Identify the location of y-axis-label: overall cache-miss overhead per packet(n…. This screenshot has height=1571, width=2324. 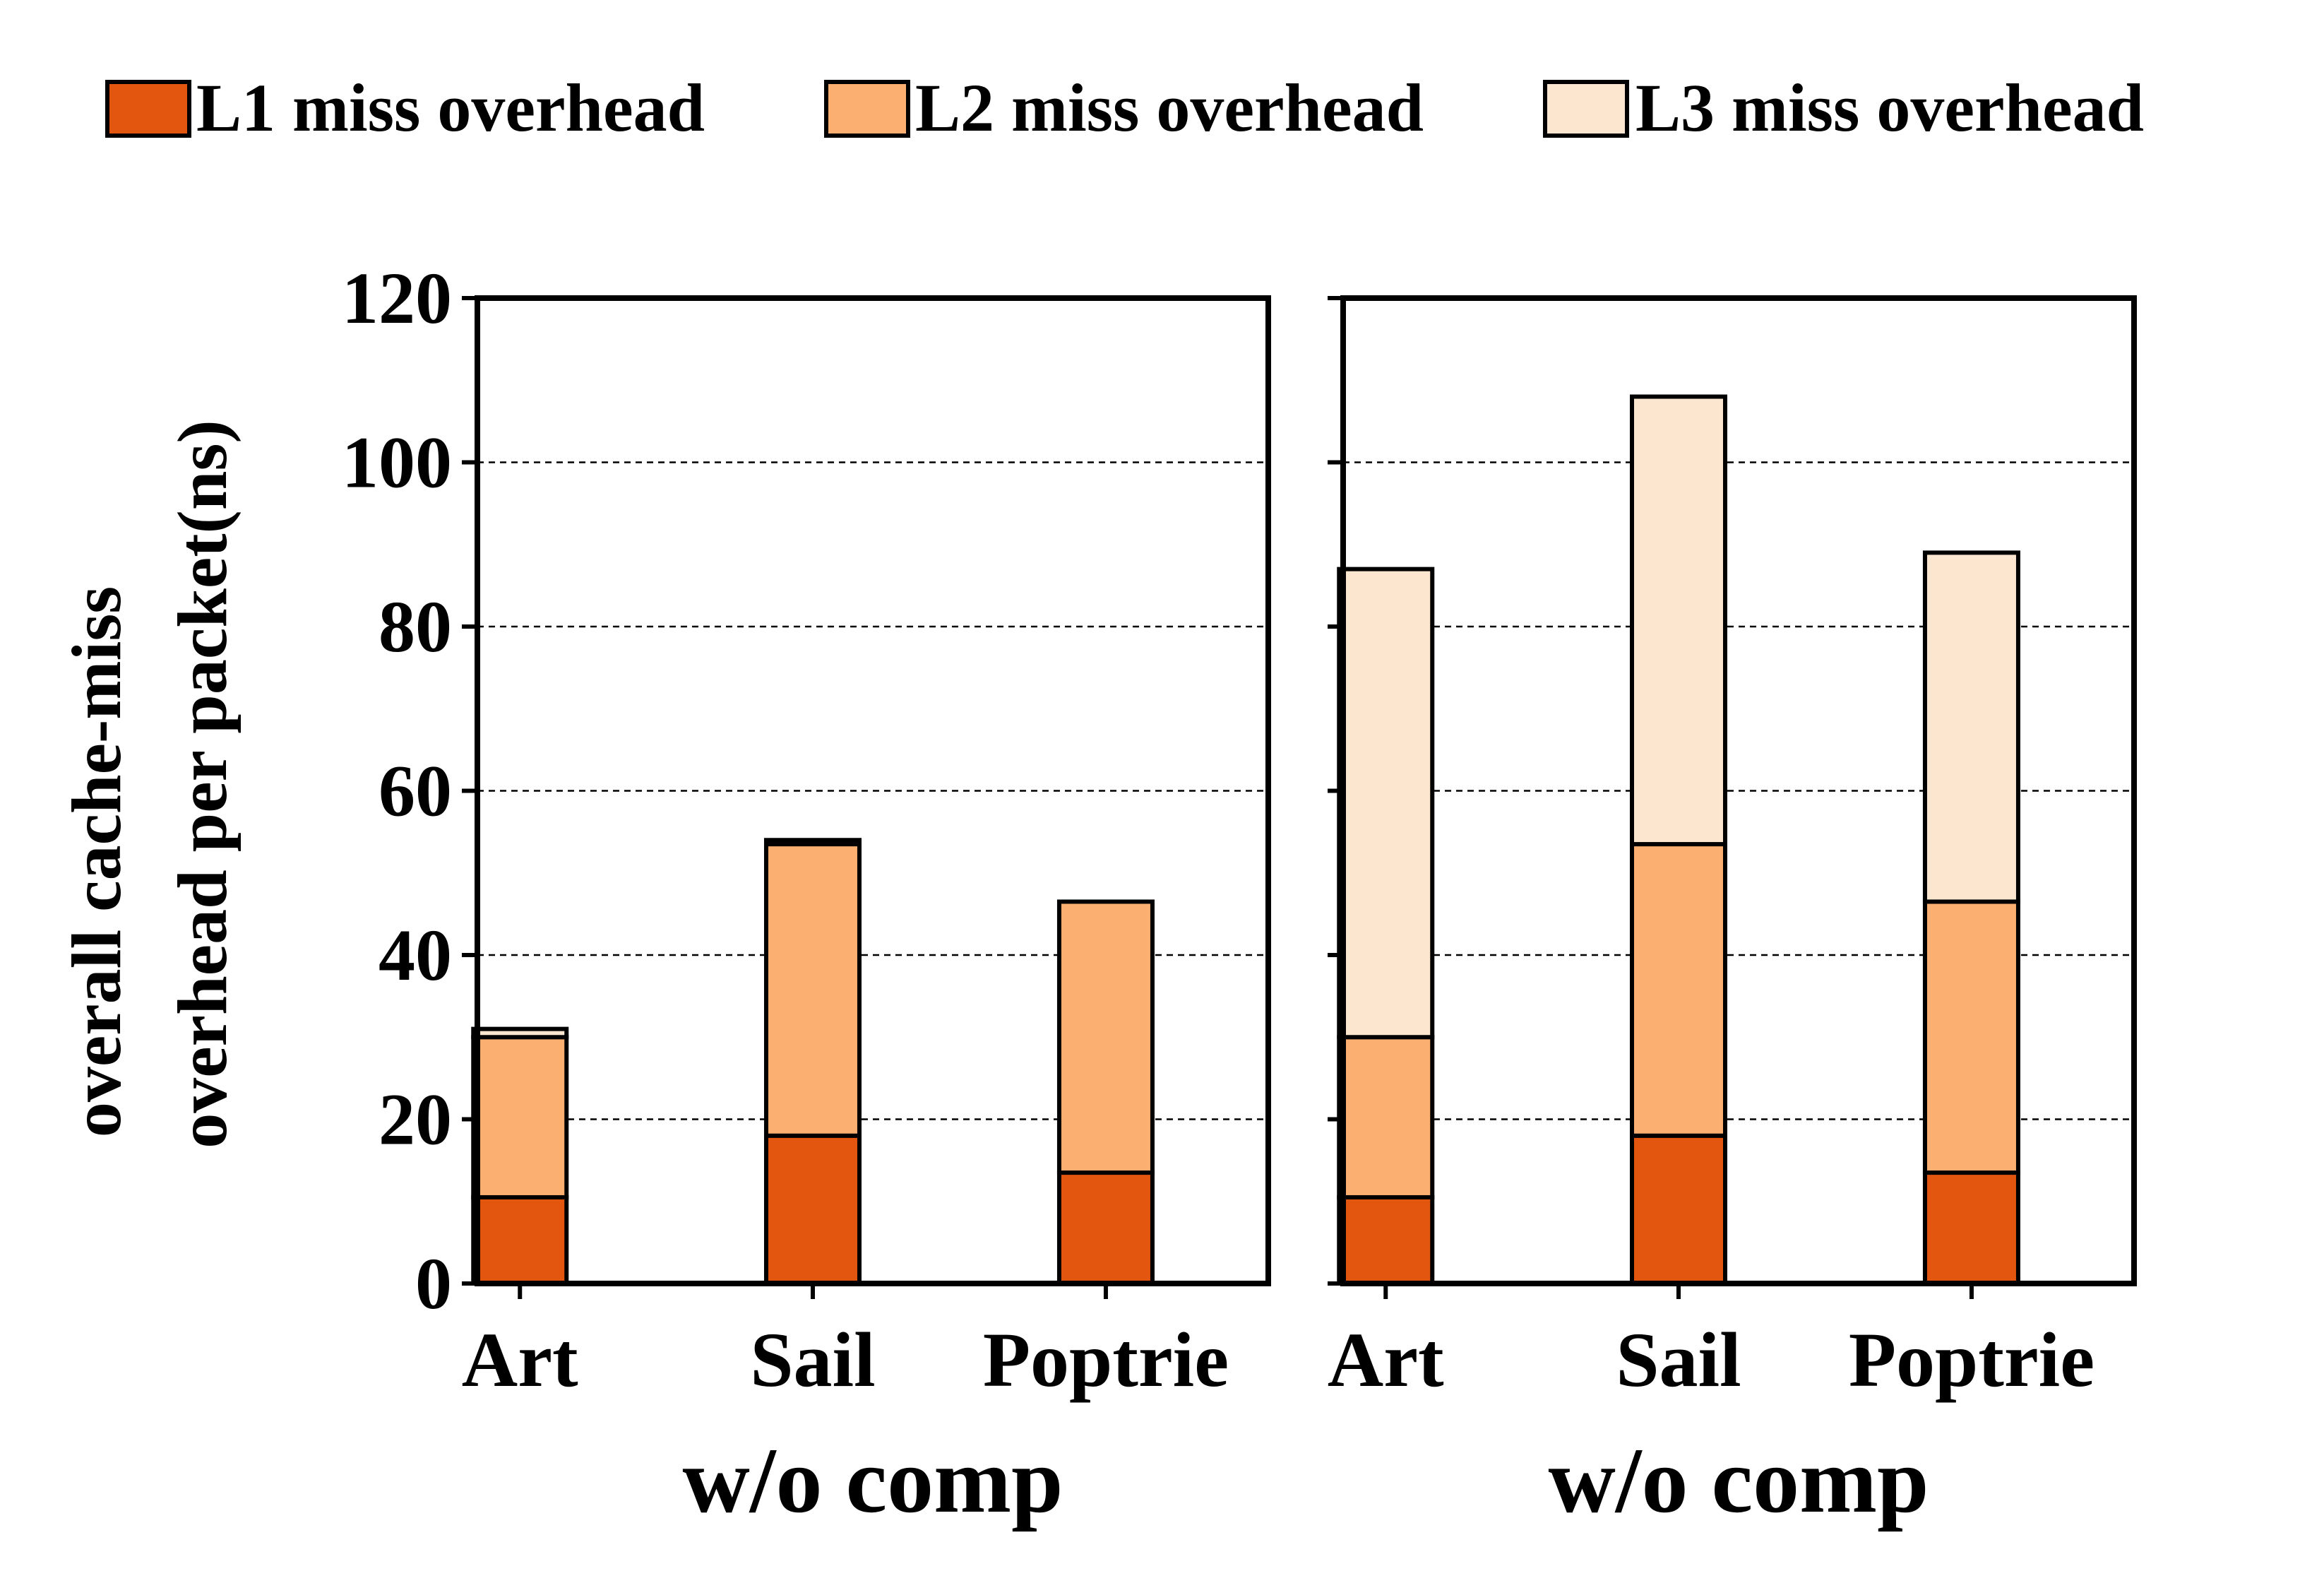
(149, 784).